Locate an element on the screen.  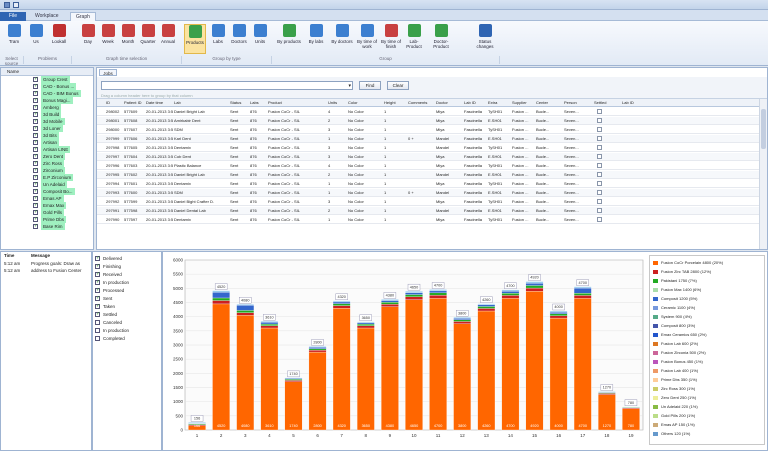
tree-item: Zirconium is located at coordinates (47, 170).